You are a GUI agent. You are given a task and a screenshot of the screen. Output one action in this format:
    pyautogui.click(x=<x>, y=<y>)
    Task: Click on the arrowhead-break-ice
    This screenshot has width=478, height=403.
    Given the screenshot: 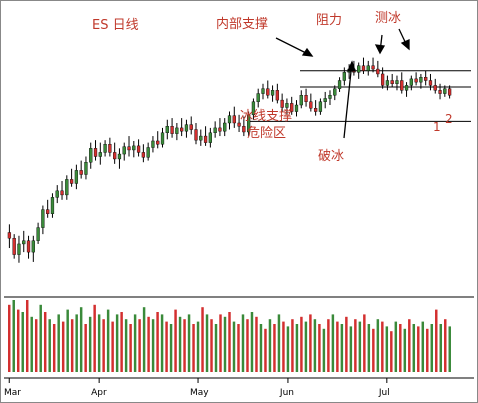 What is the action you would take?
    pyautogui.click(x=351, y=66)
    